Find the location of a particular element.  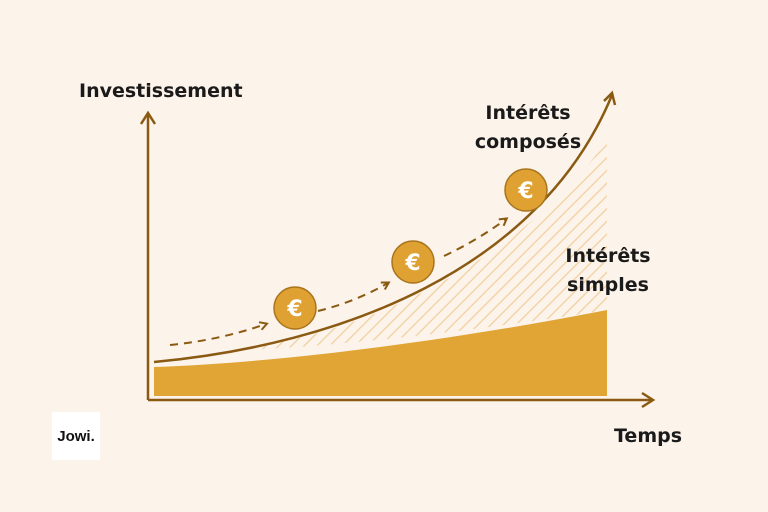

coin-2: € is located at coordinates (413, 262).